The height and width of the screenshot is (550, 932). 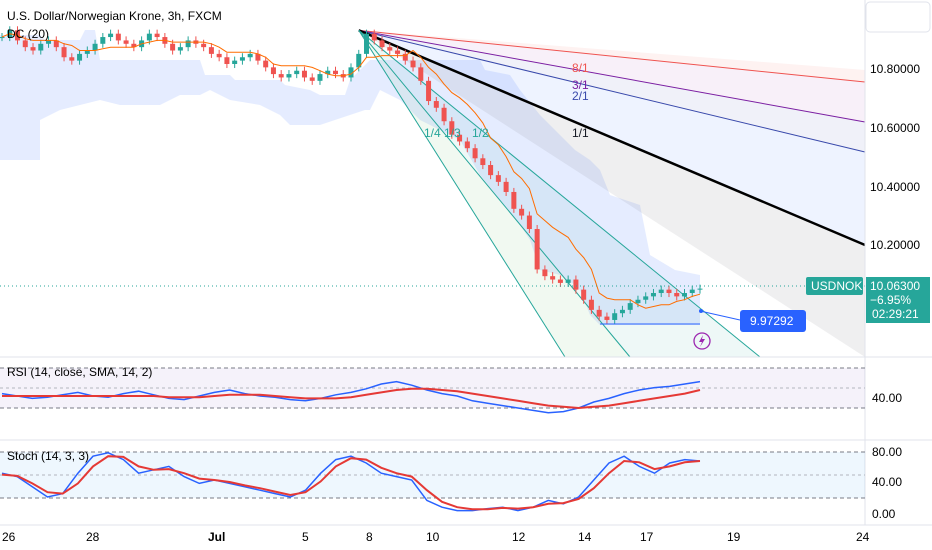 What do you see at coordinates (580, 133) in the screenshot?
I see `fan-label: 1/1` at bounding box center [580, 133].